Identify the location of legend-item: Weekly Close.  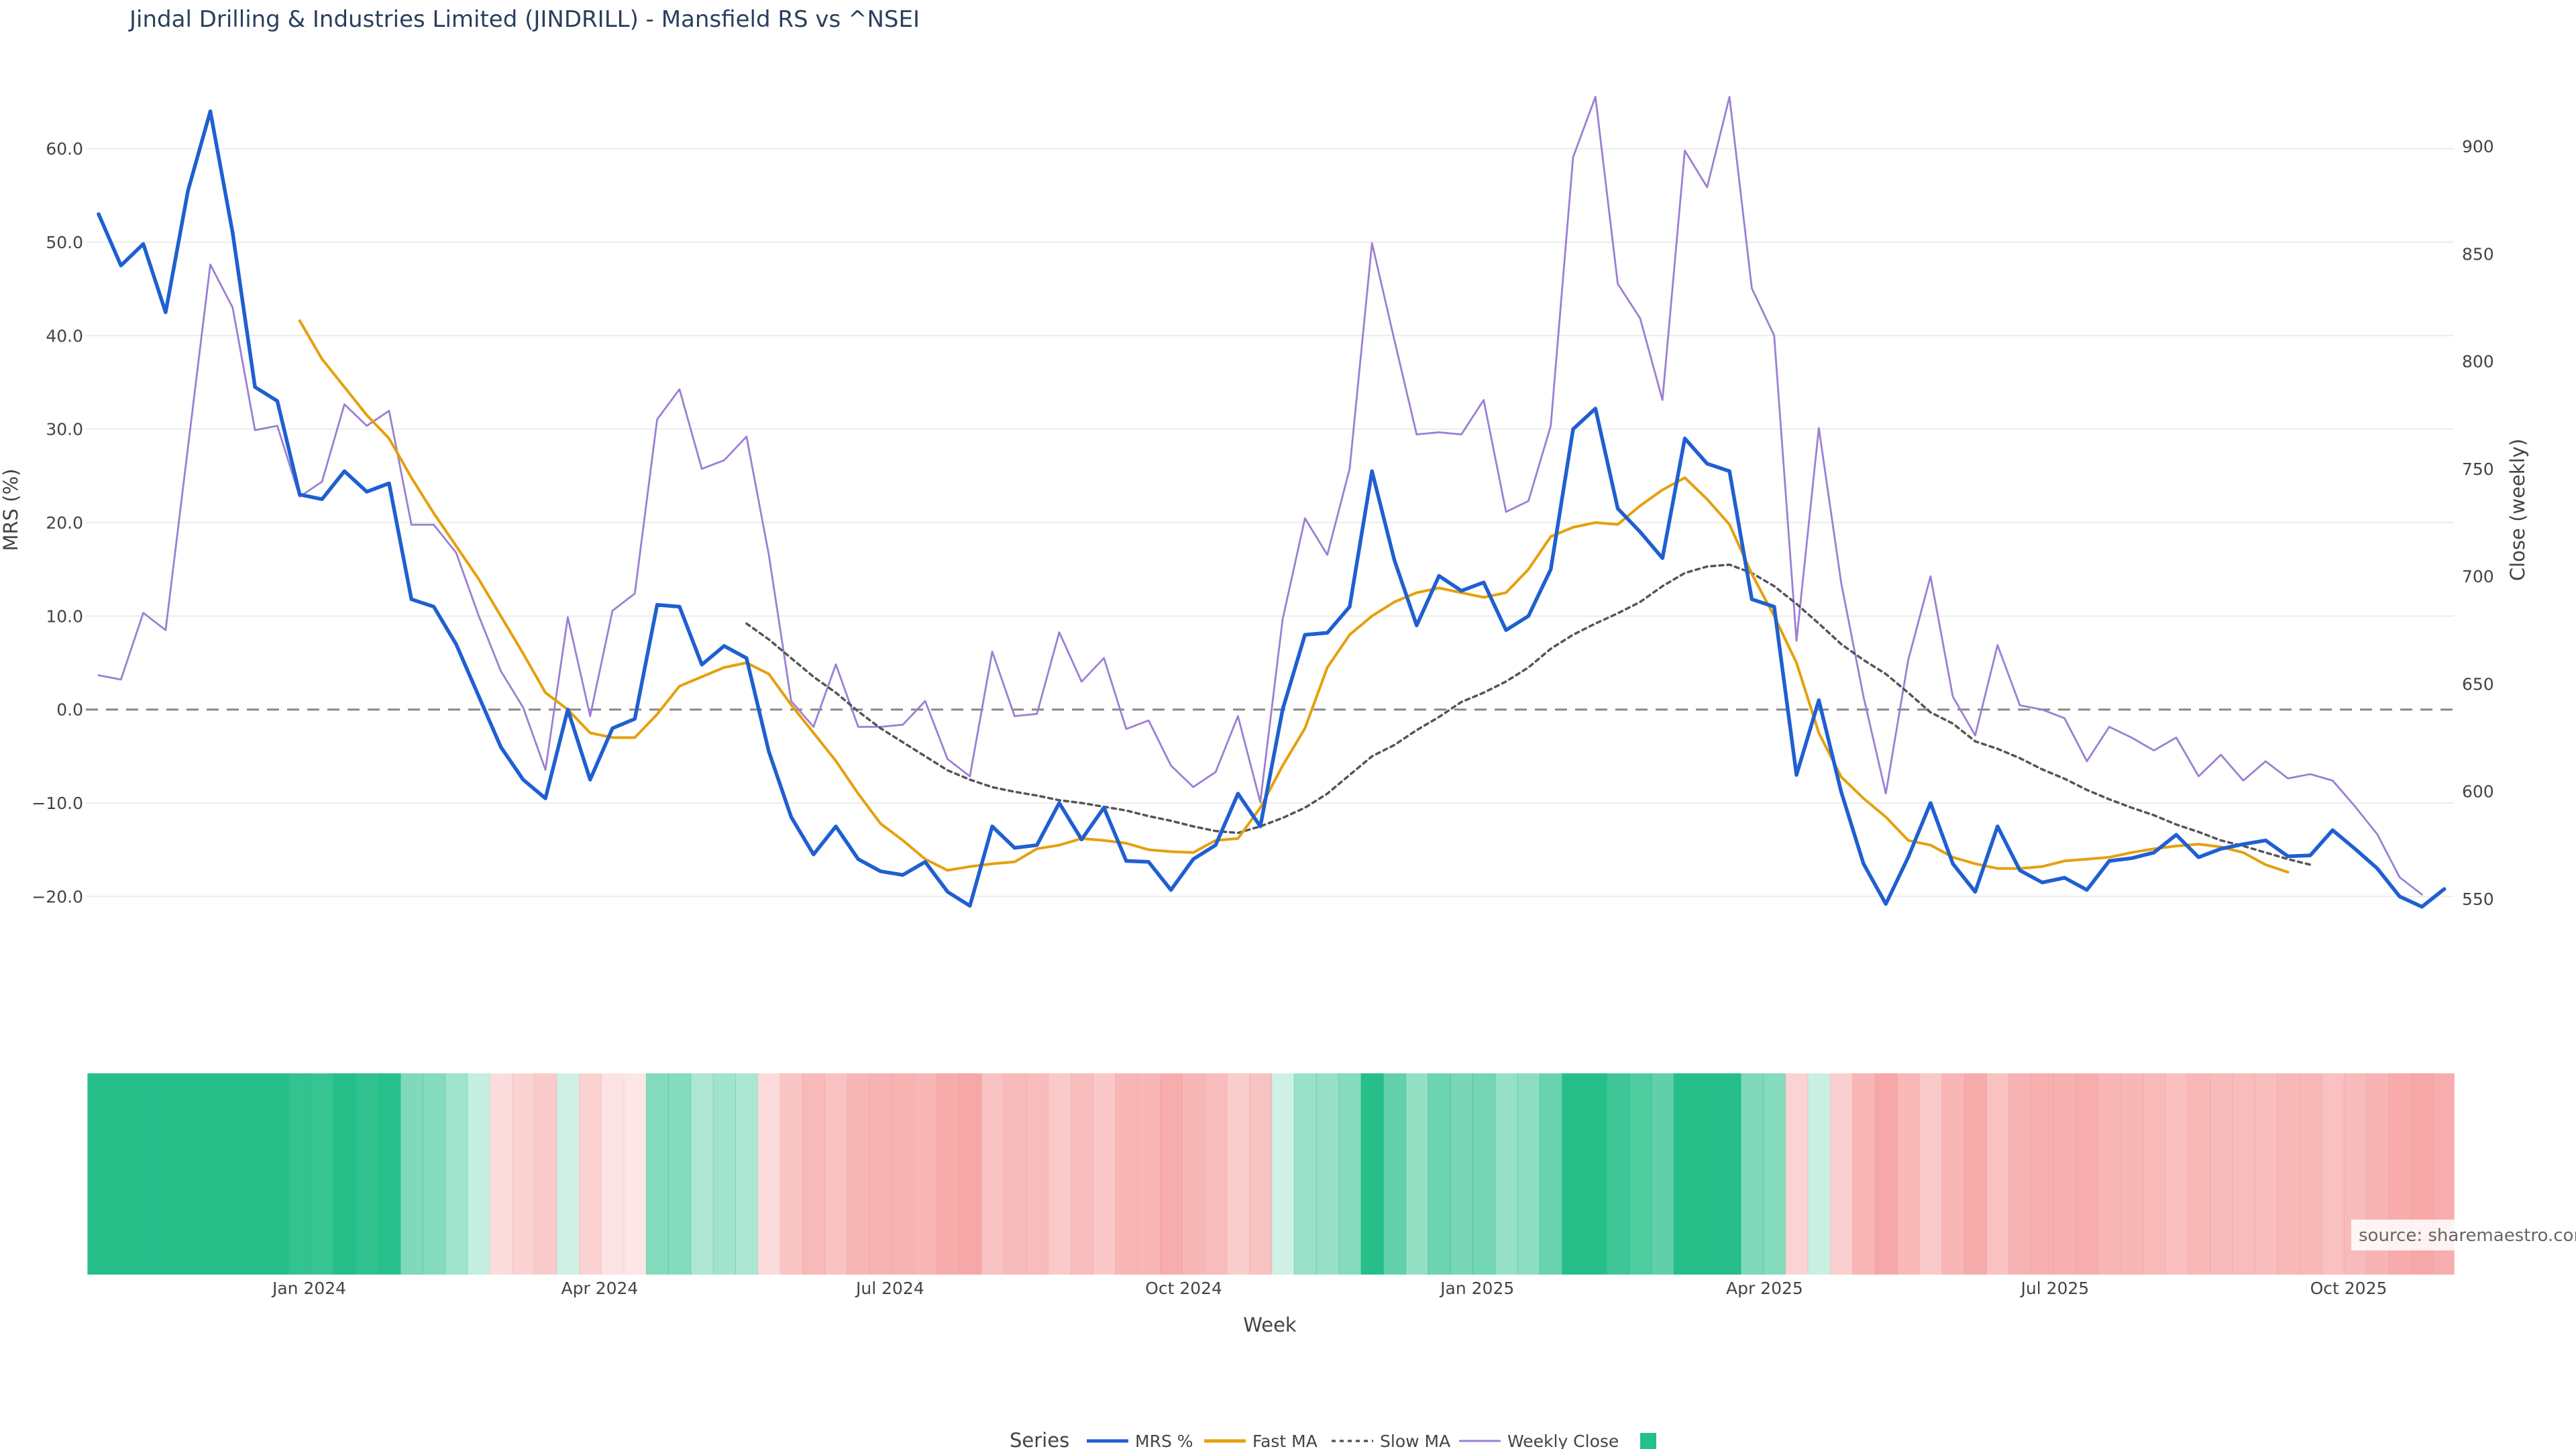
(1539, 1440).